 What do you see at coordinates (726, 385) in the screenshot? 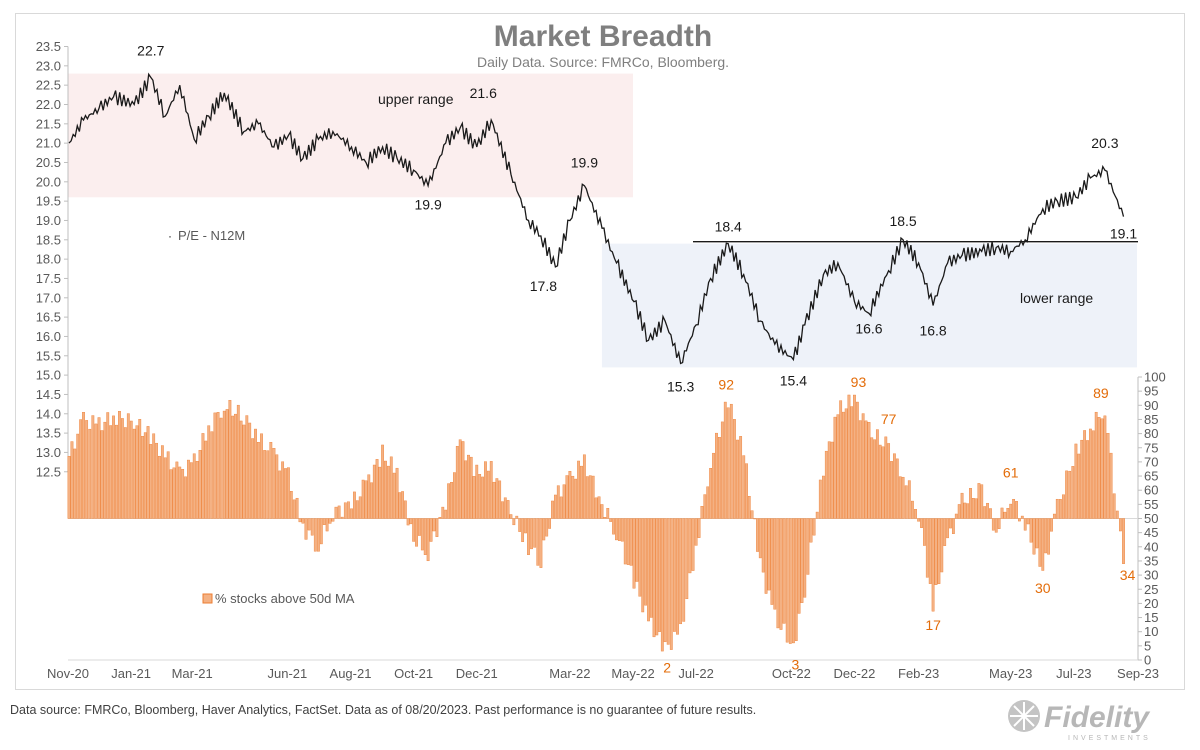
I see `breadth-annotation-0: 92` at bounding box center [726, 385].